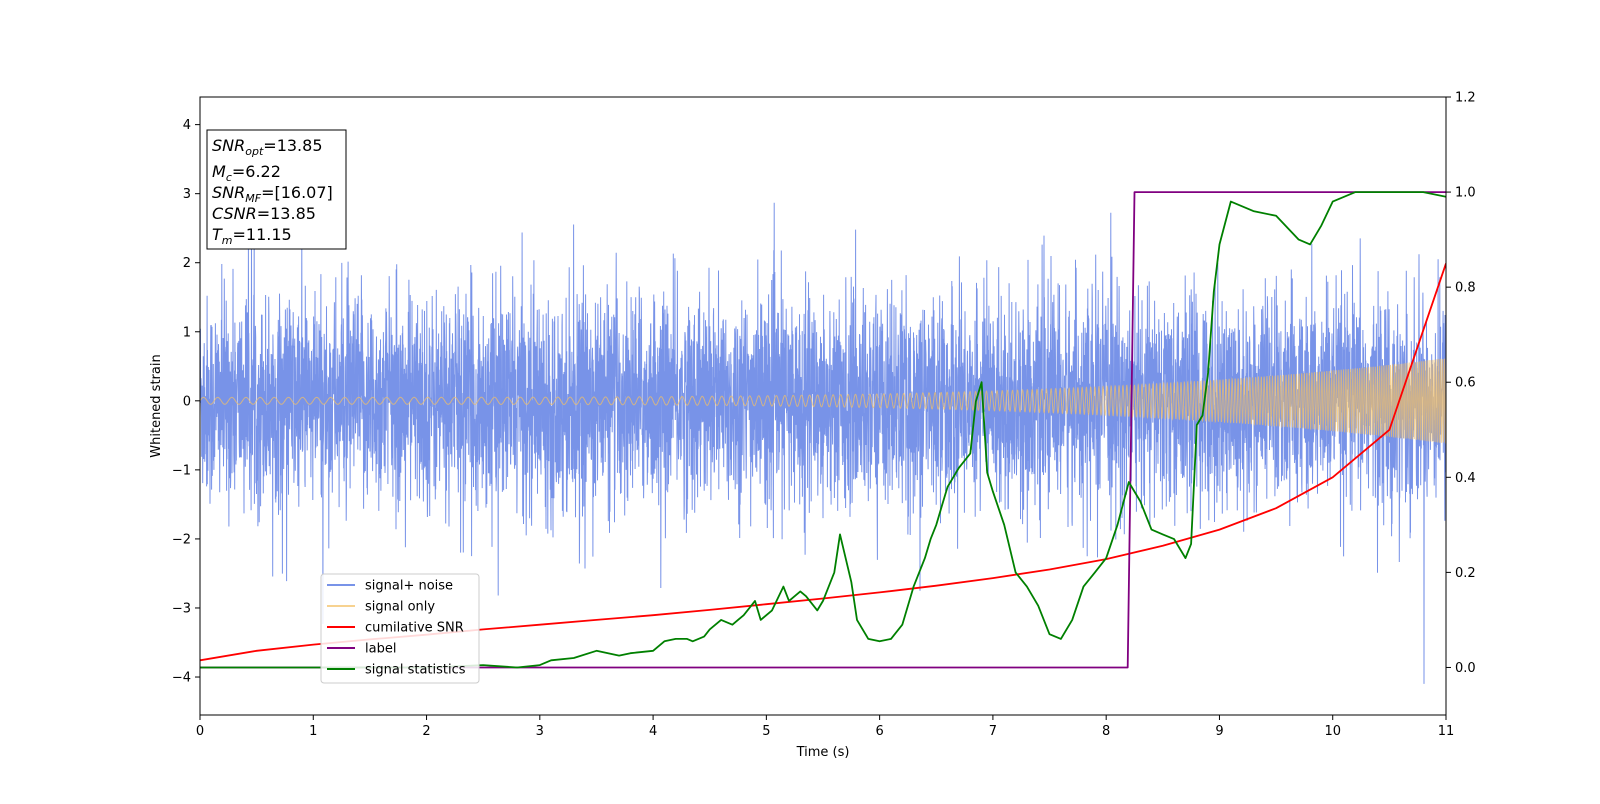  I want to click on y-tick-label: 0, so click(187, 401).